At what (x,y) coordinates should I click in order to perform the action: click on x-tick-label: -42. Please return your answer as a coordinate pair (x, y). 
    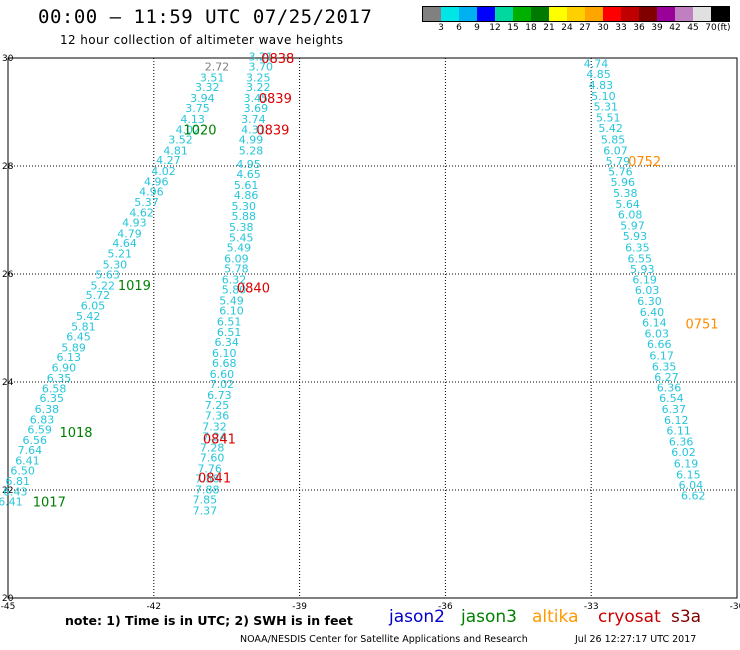
    Looking at the image, I should click on (153, 607).